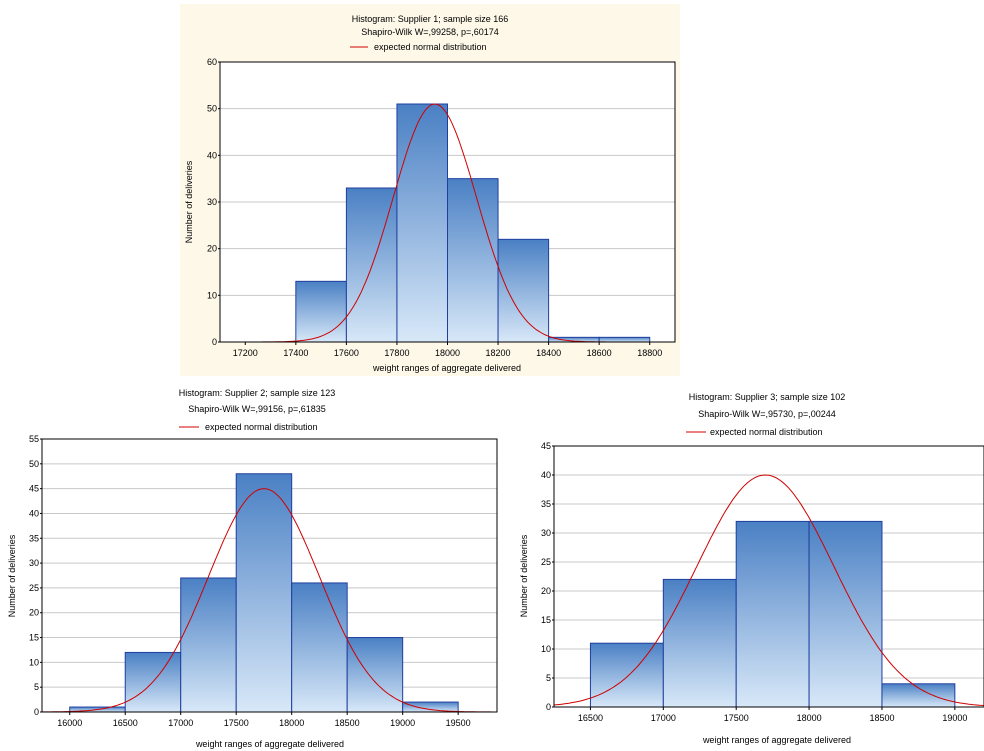 The width and height of the screenshot is (984, 751). What do you see at coordinates (346, 353) in the screenshot?
I see `x-tick-label: 17600` at bounding box center [346, 353].